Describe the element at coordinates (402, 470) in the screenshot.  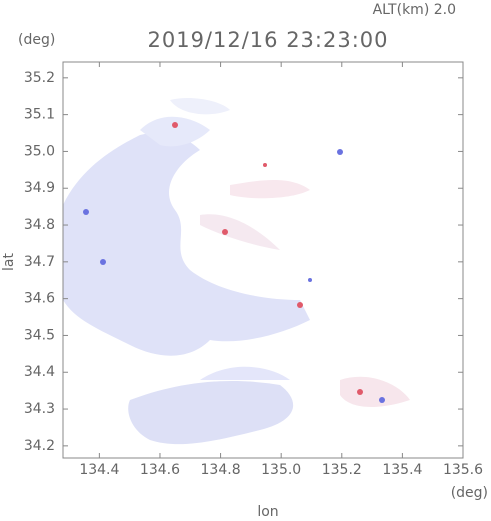
I see `x-tick-label: 135.4` at that location.